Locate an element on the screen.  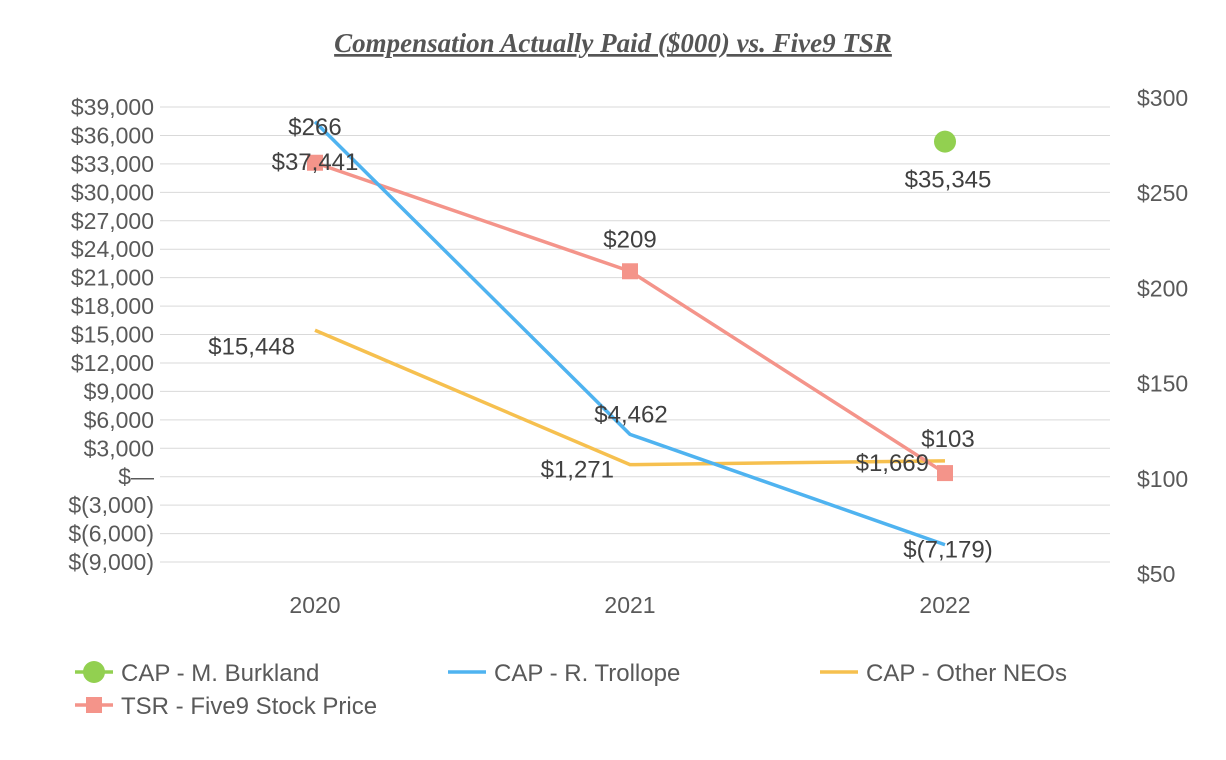
cap-other-neos-data-label: $1,669 is located at coordinates (892, 463).